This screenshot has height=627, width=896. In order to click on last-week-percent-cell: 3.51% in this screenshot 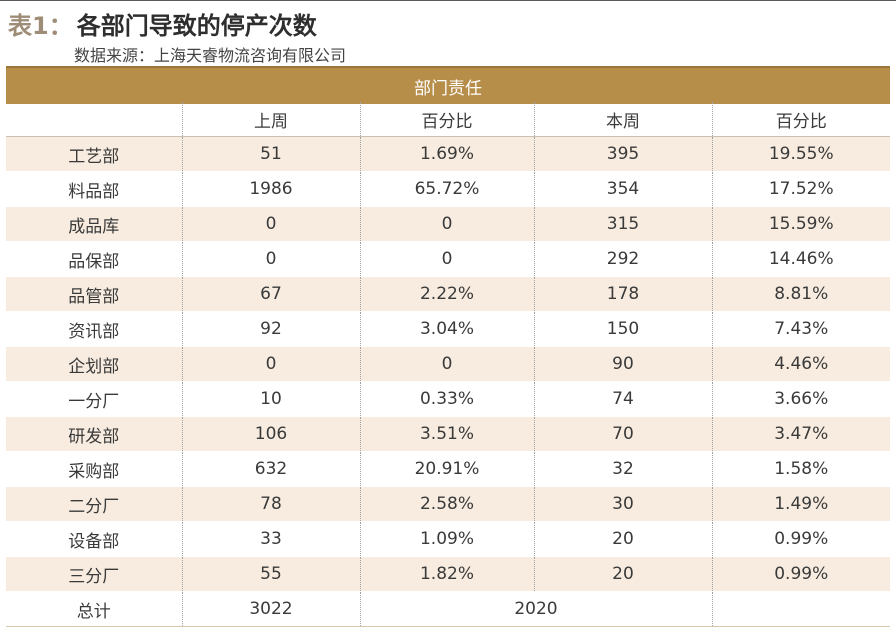, I will do `click(446, 434)`.